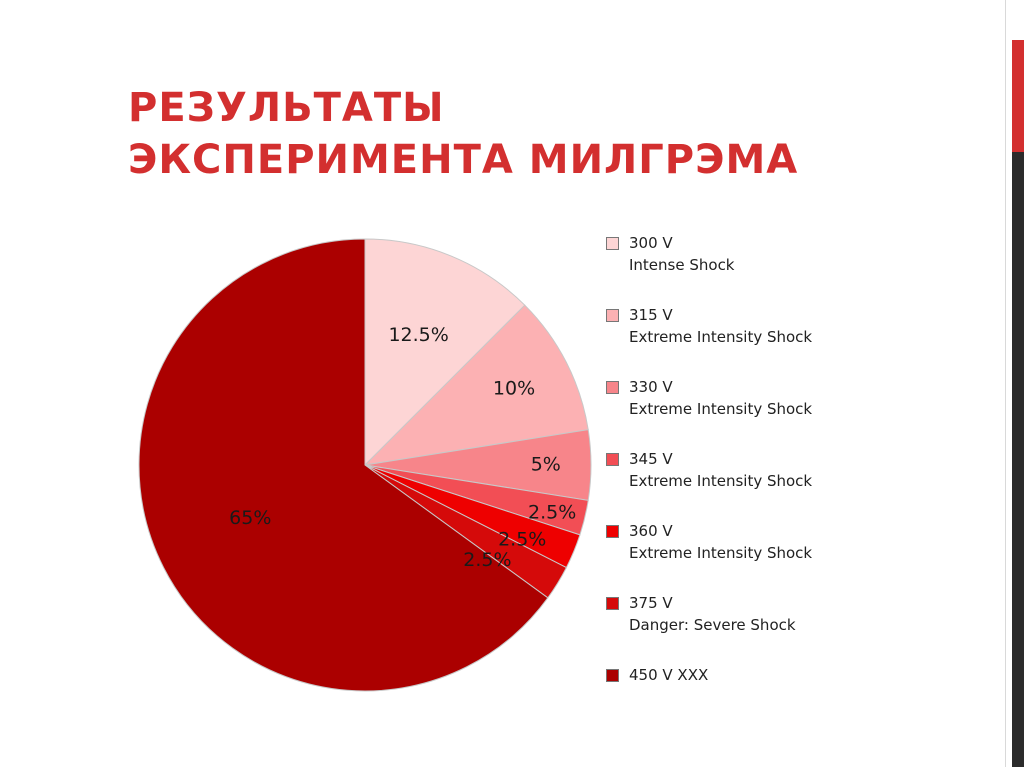 The width and height of the screenshot is (1024, 767). I want to click on legend-item-6: 375 V Danger: Severe Shock, so click(746, 628).